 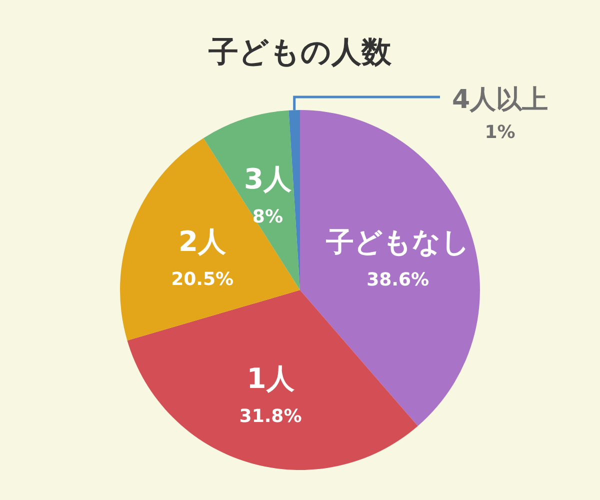 What do you see at coordinates (267, 217) in the screenshot?
I see `data-label: 8%` at bounding box center [267, 217].